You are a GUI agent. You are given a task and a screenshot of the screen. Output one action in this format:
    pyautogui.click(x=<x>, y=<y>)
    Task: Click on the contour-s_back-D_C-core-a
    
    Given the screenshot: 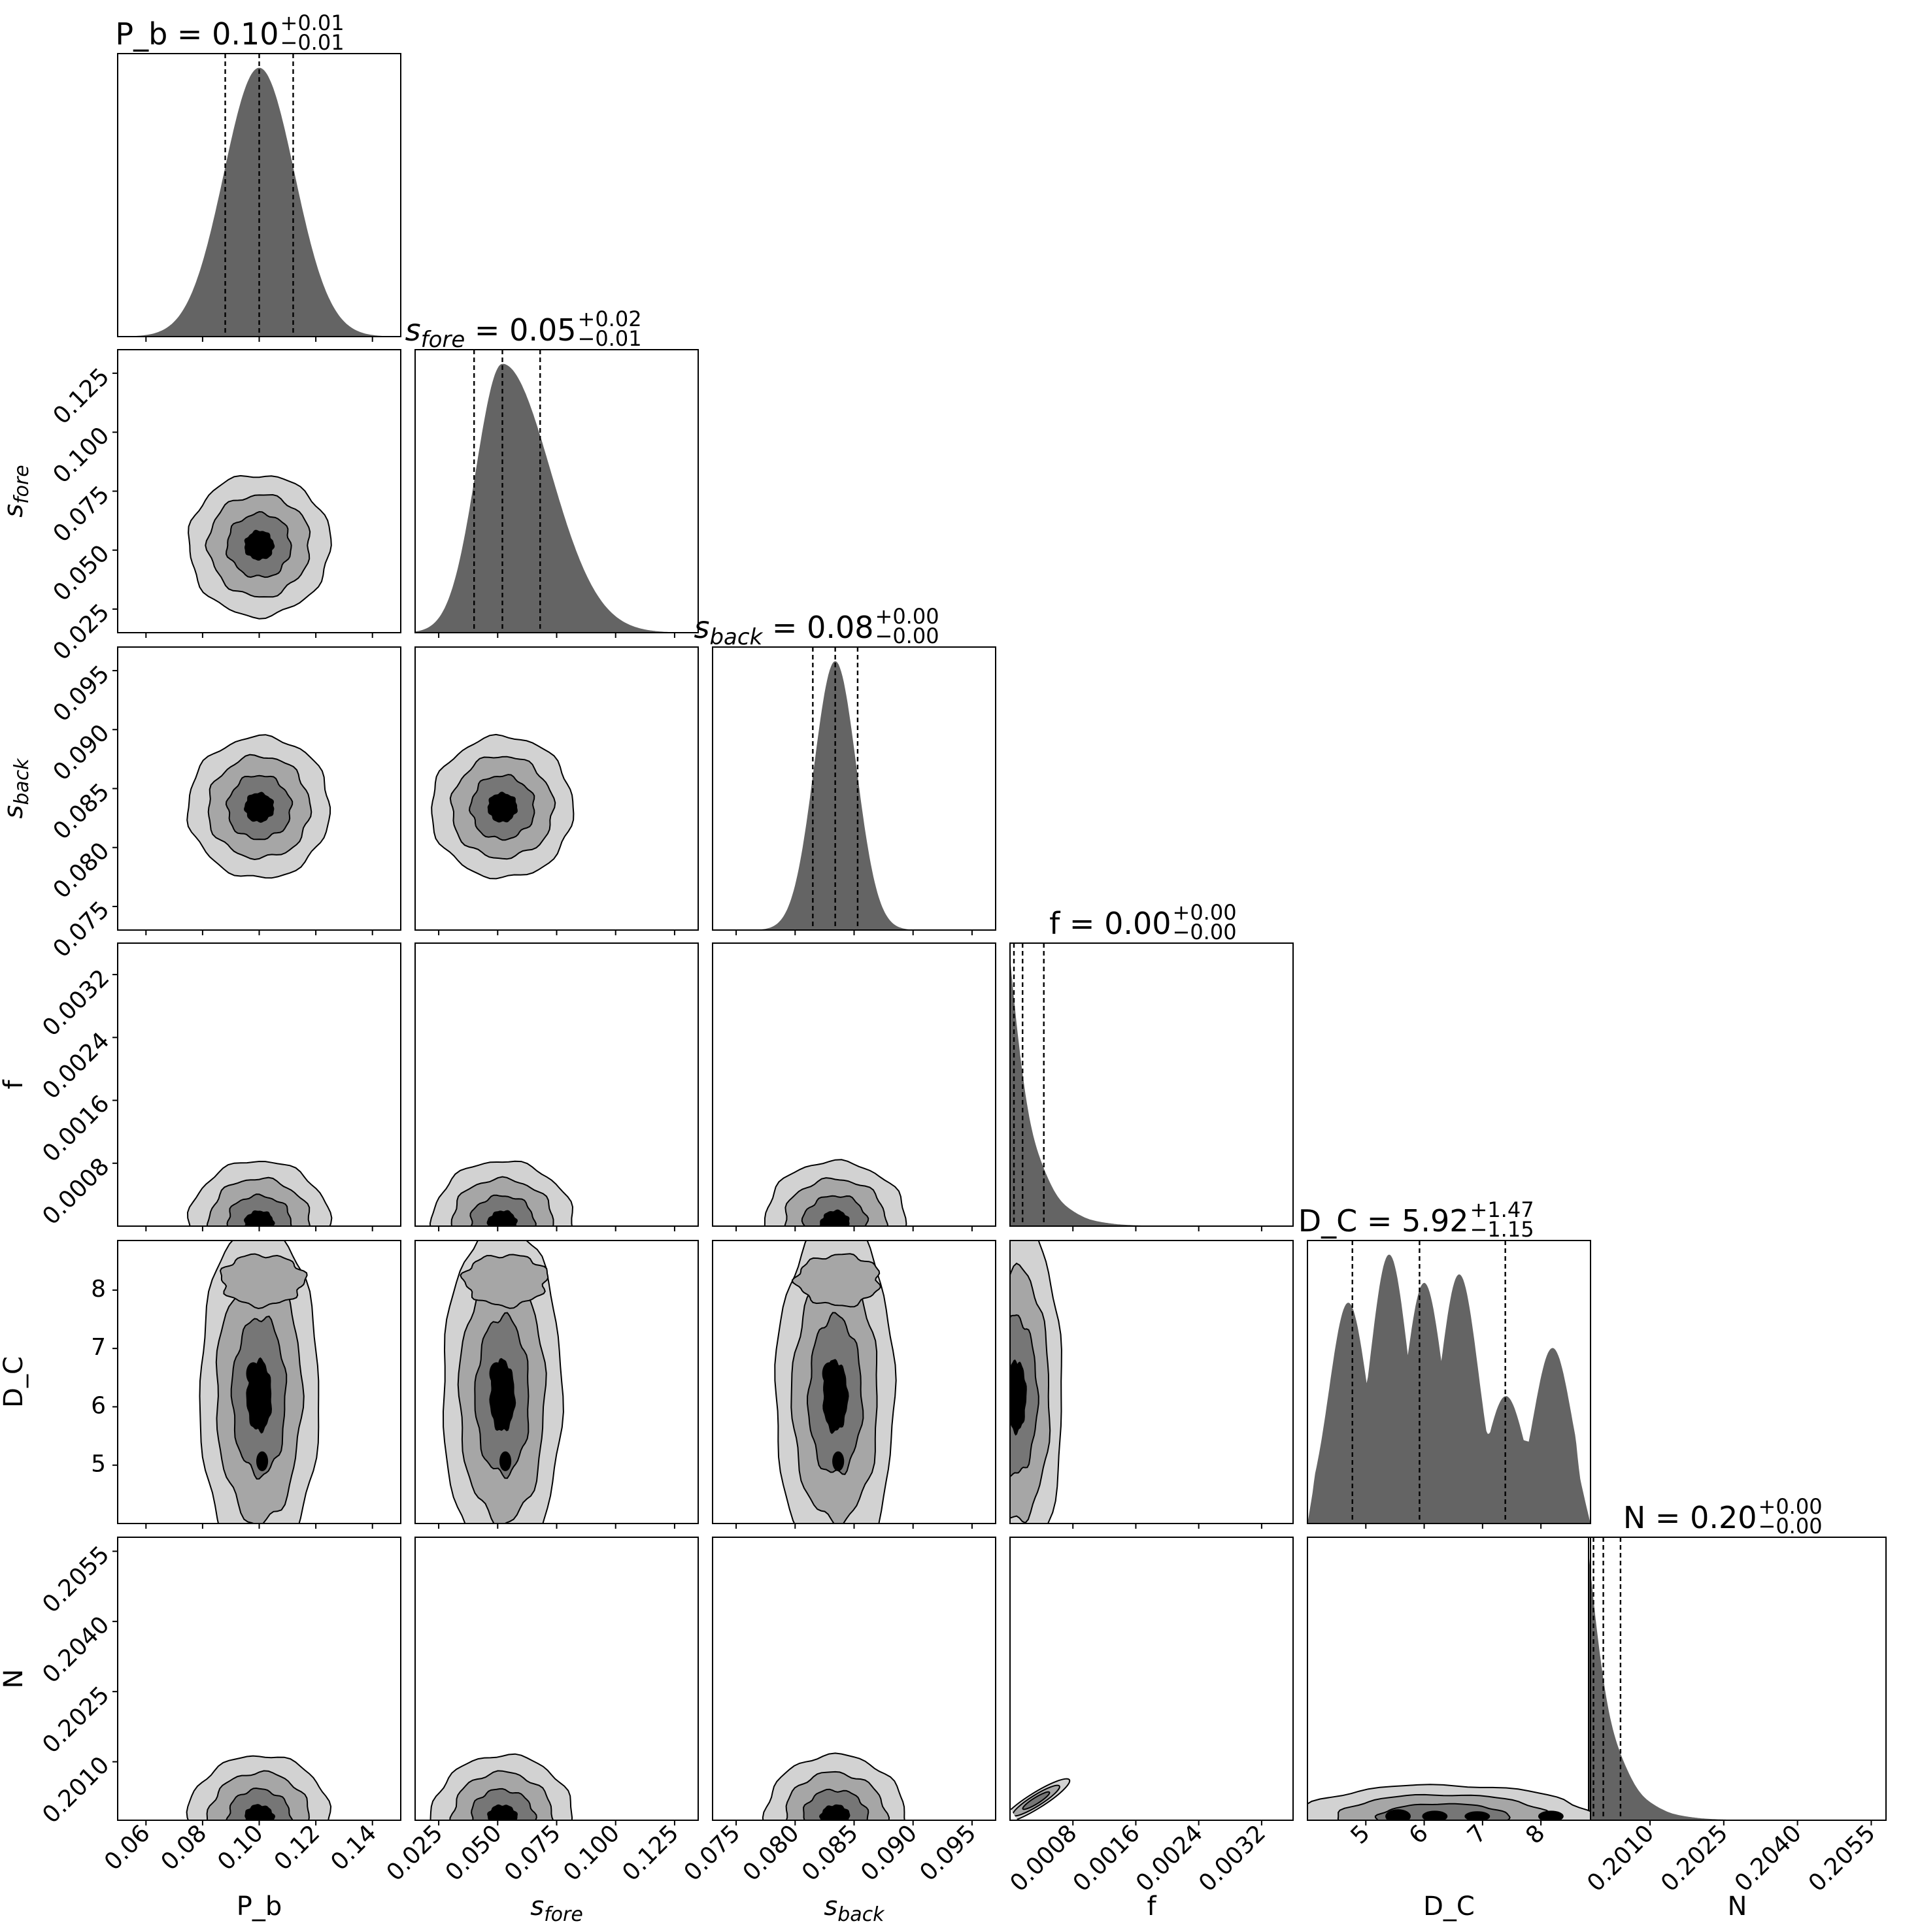 What is the action you would take?
    pyautogui.click(x=829, y=1374)
    